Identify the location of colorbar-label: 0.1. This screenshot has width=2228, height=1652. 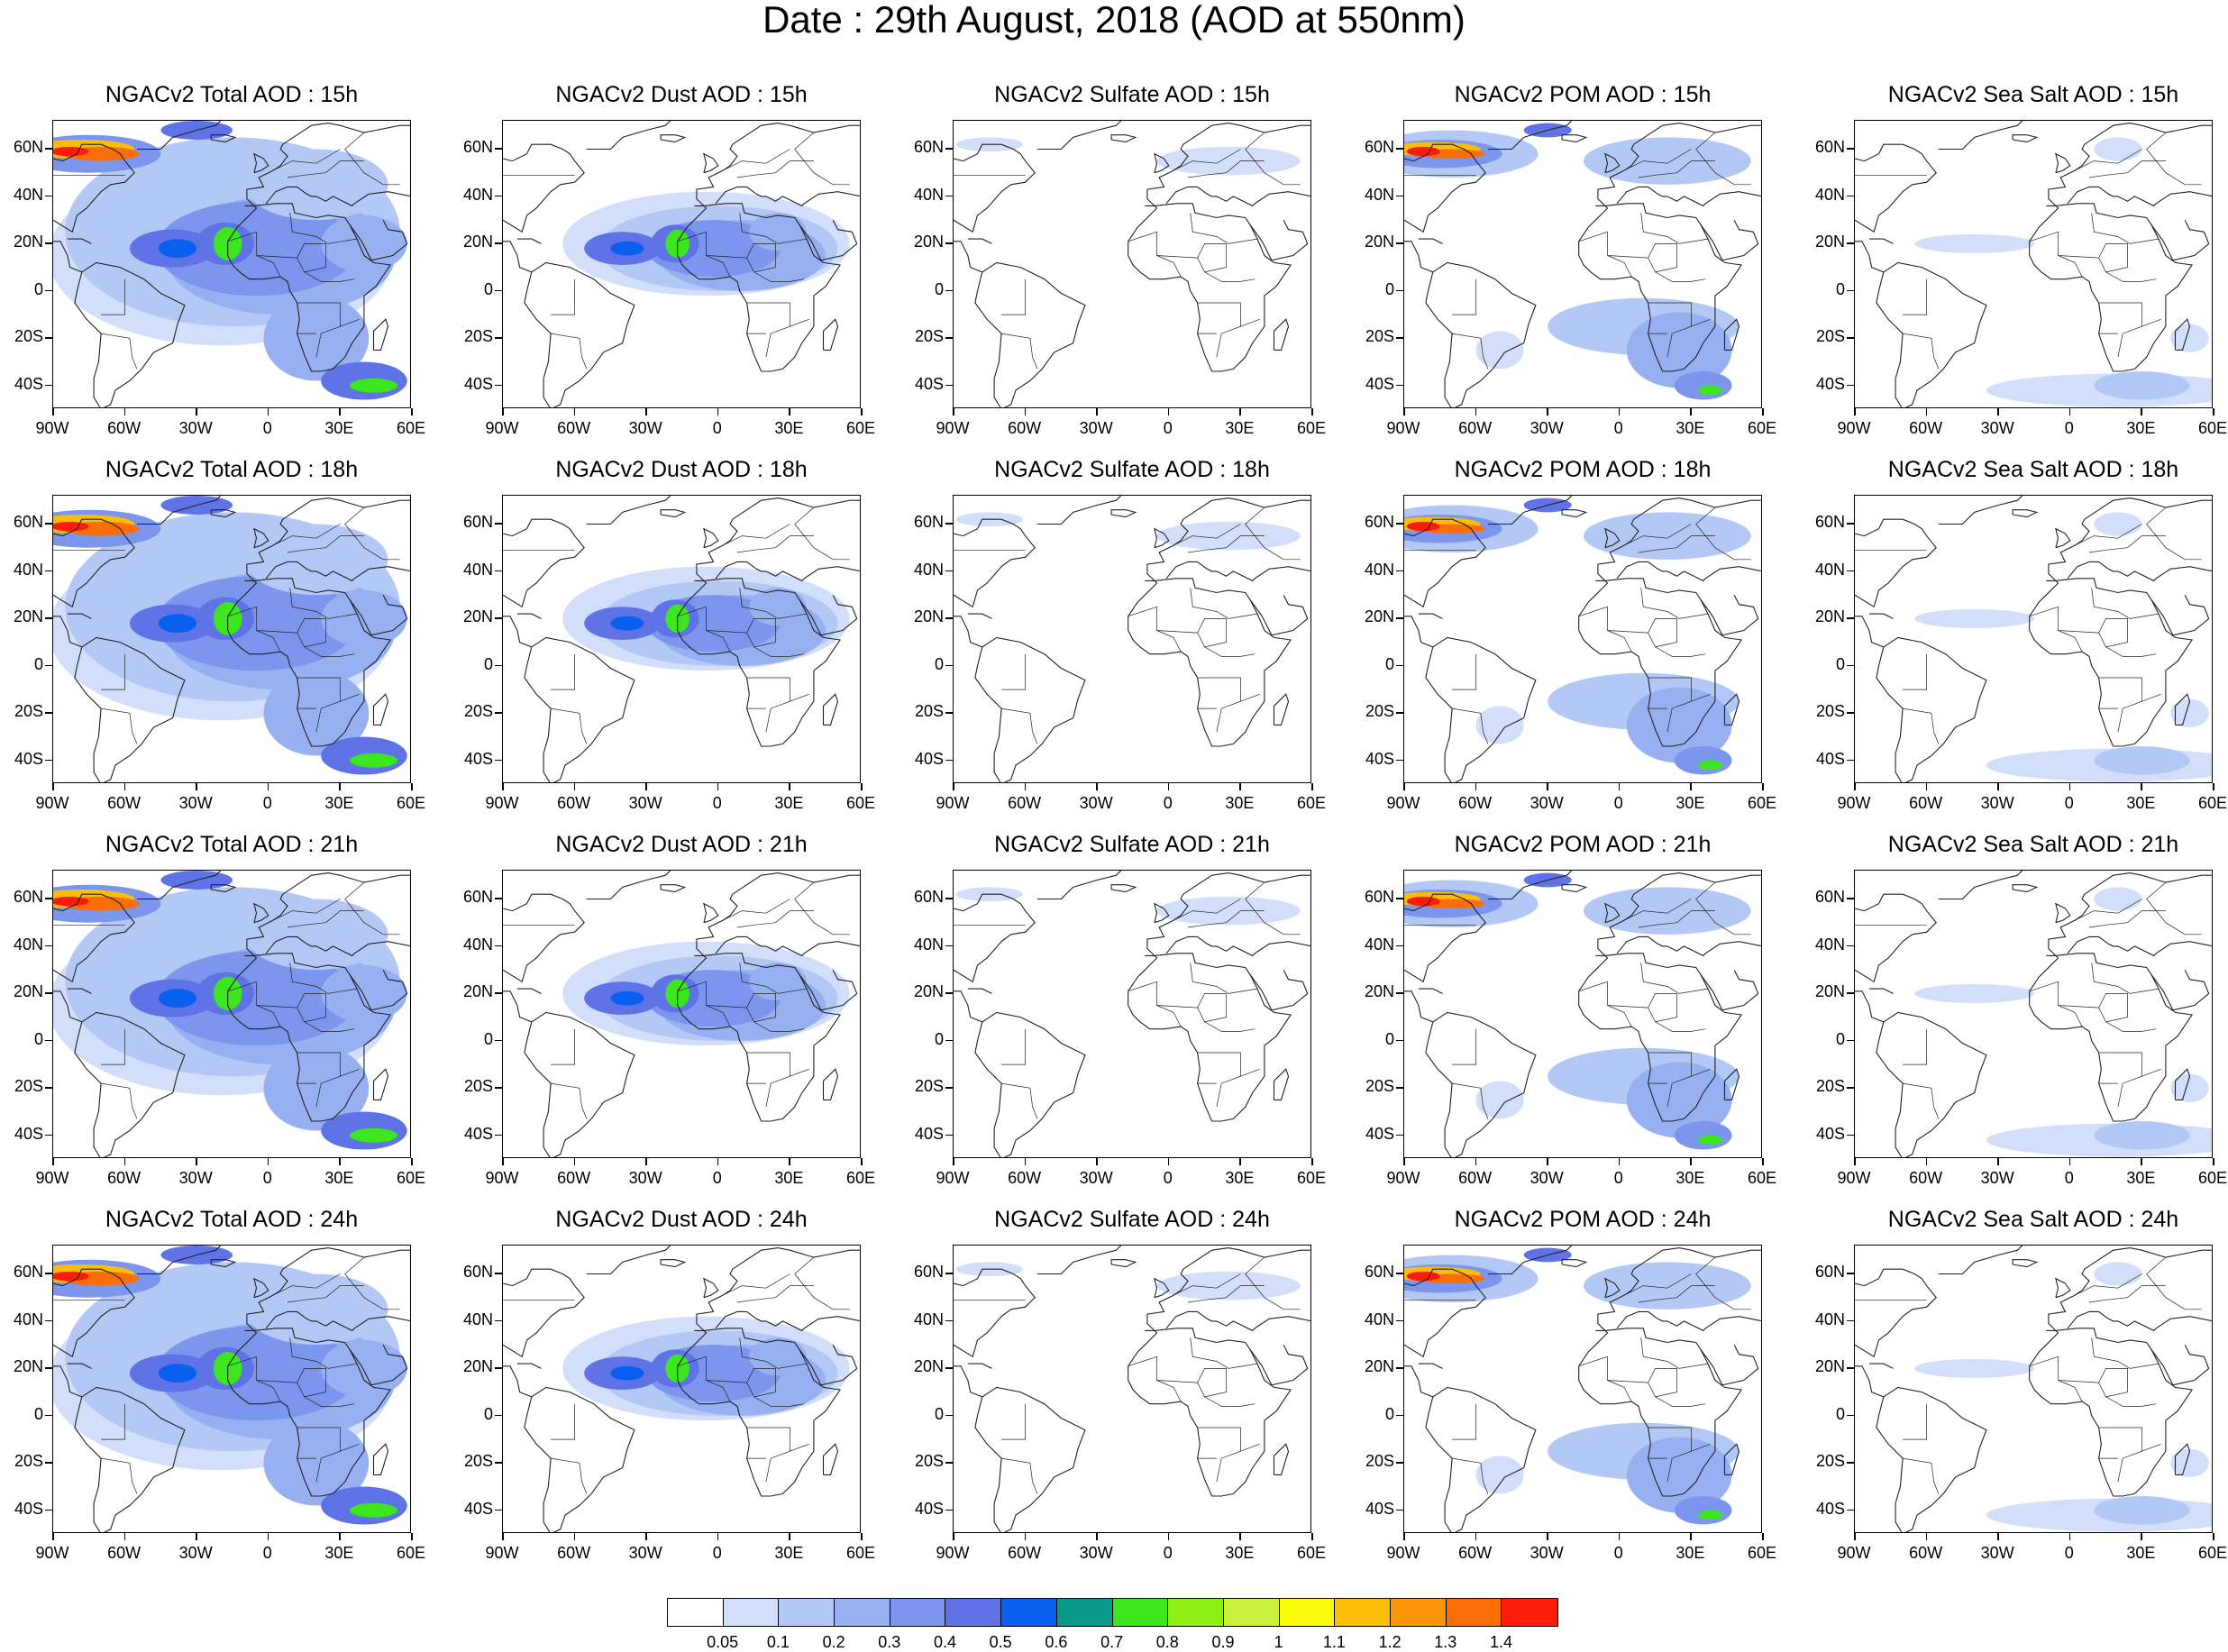
(778, 1642).